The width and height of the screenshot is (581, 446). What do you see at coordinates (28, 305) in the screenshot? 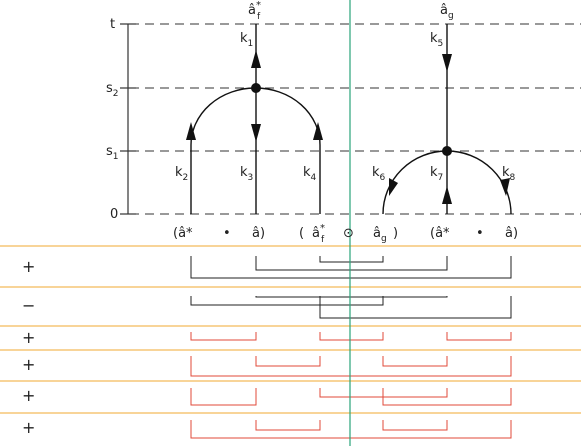
I see `sign: −` at bounding box center [28, 305].